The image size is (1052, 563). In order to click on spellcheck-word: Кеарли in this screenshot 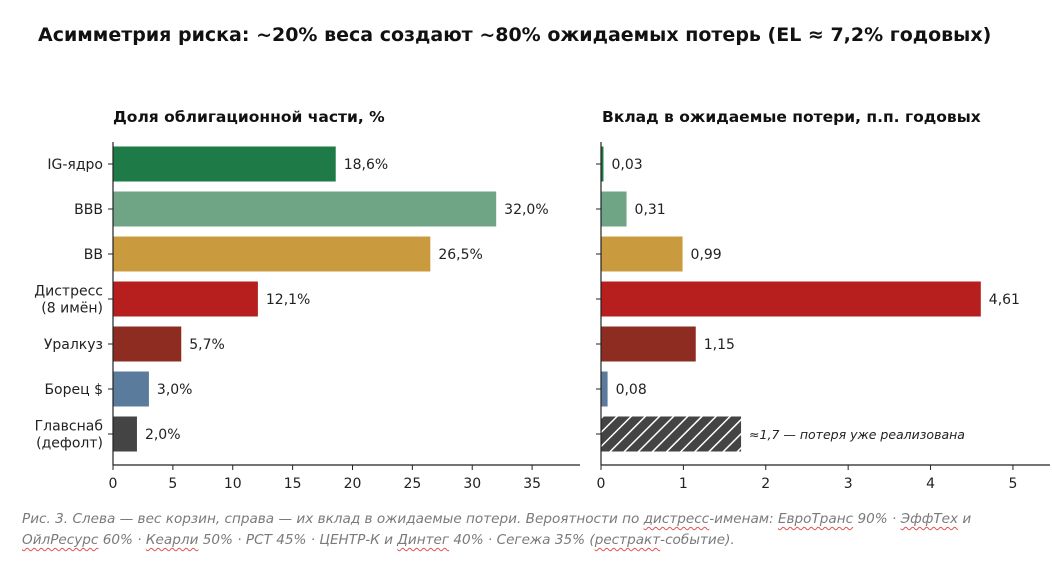, I will do `click(172, 540)`.